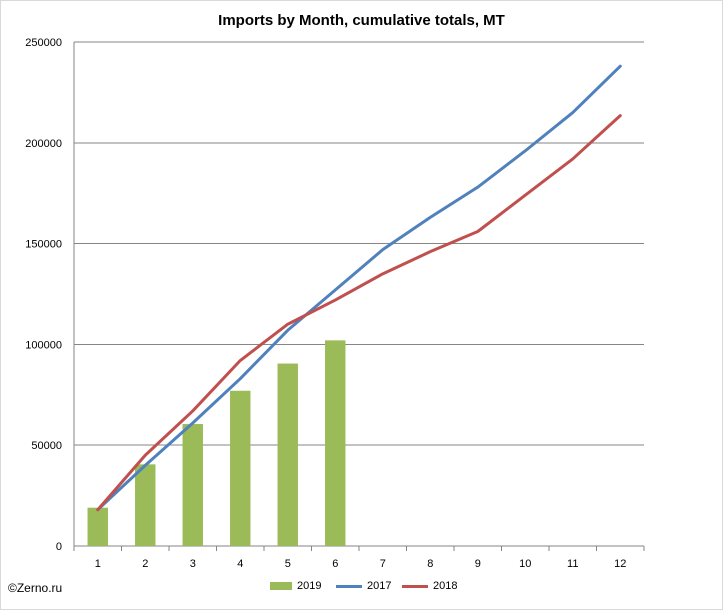  I want to click on y-tick-label: 250000, so click(43, 43).